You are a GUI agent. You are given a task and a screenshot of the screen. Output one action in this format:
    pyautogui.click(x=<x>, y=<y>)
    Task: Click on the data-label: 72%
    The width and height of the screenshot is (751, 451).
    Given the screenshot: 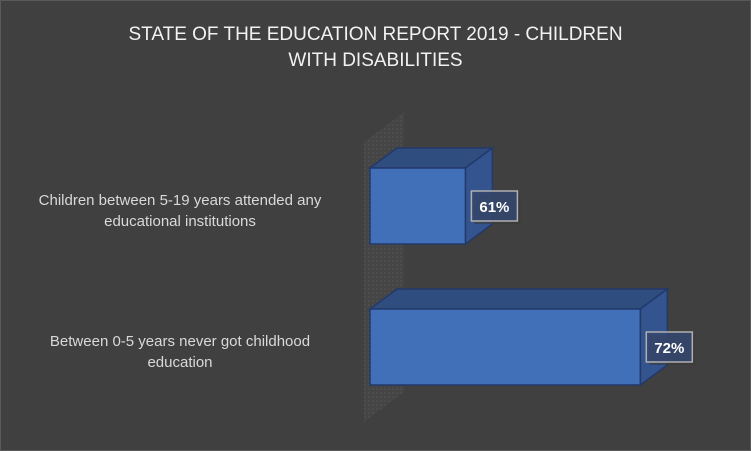 What is the action you would take?
    pyautogui.click(x=669, y=348)
    